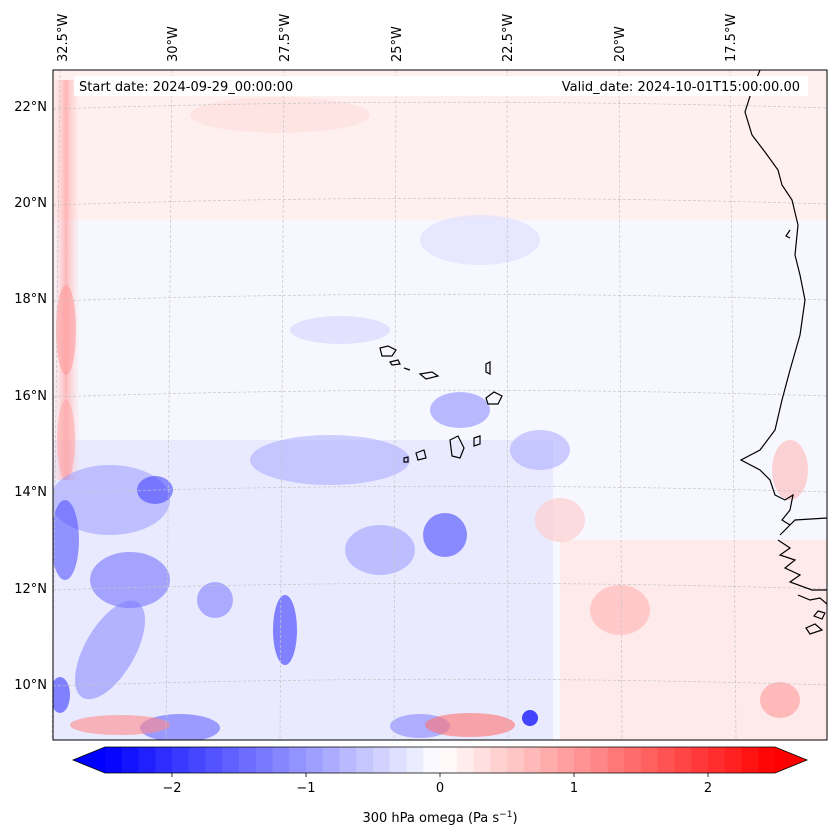  I want to click on sao-vicente-island, so click(395, 362).